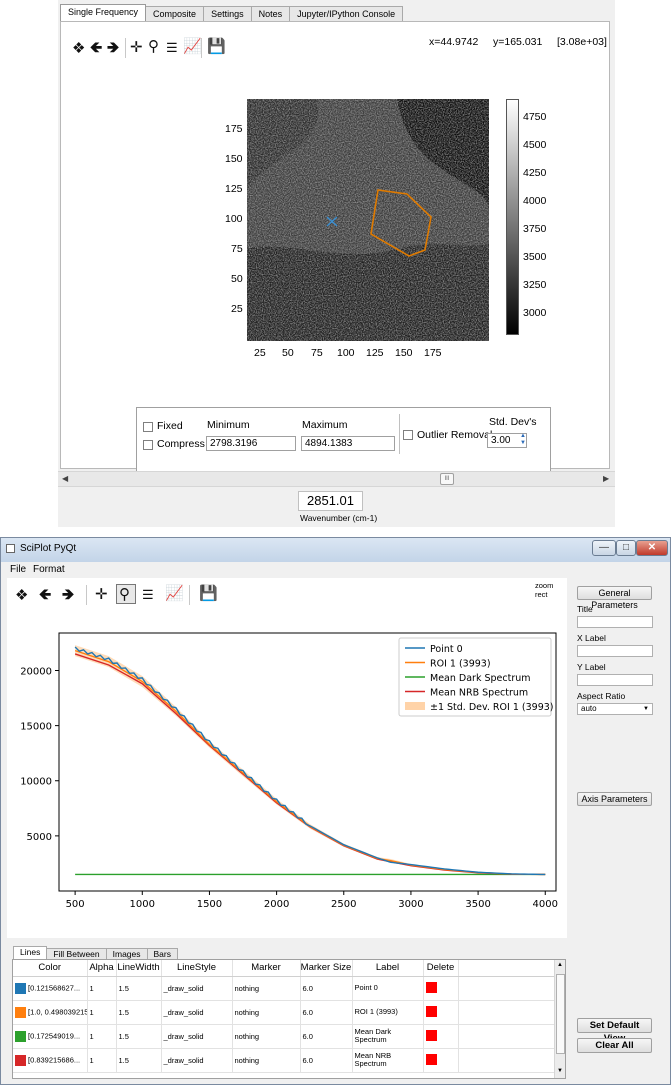 The width and height of the screenshot is (671, 1085). What do you see at coordinates (388, 1060) in the screenshot?
I see `label-cell: Mean NRB Spectrum` at bounding box center [388, 1060].